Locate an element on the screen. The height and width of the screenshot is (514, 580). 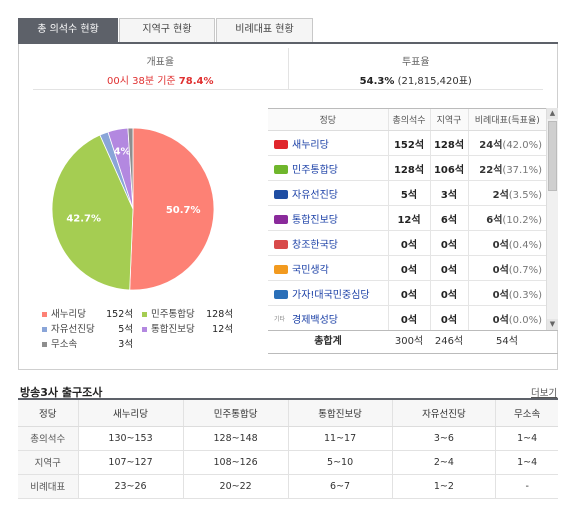
party-name: 자유선진당 is located at coordinates (315, 195).